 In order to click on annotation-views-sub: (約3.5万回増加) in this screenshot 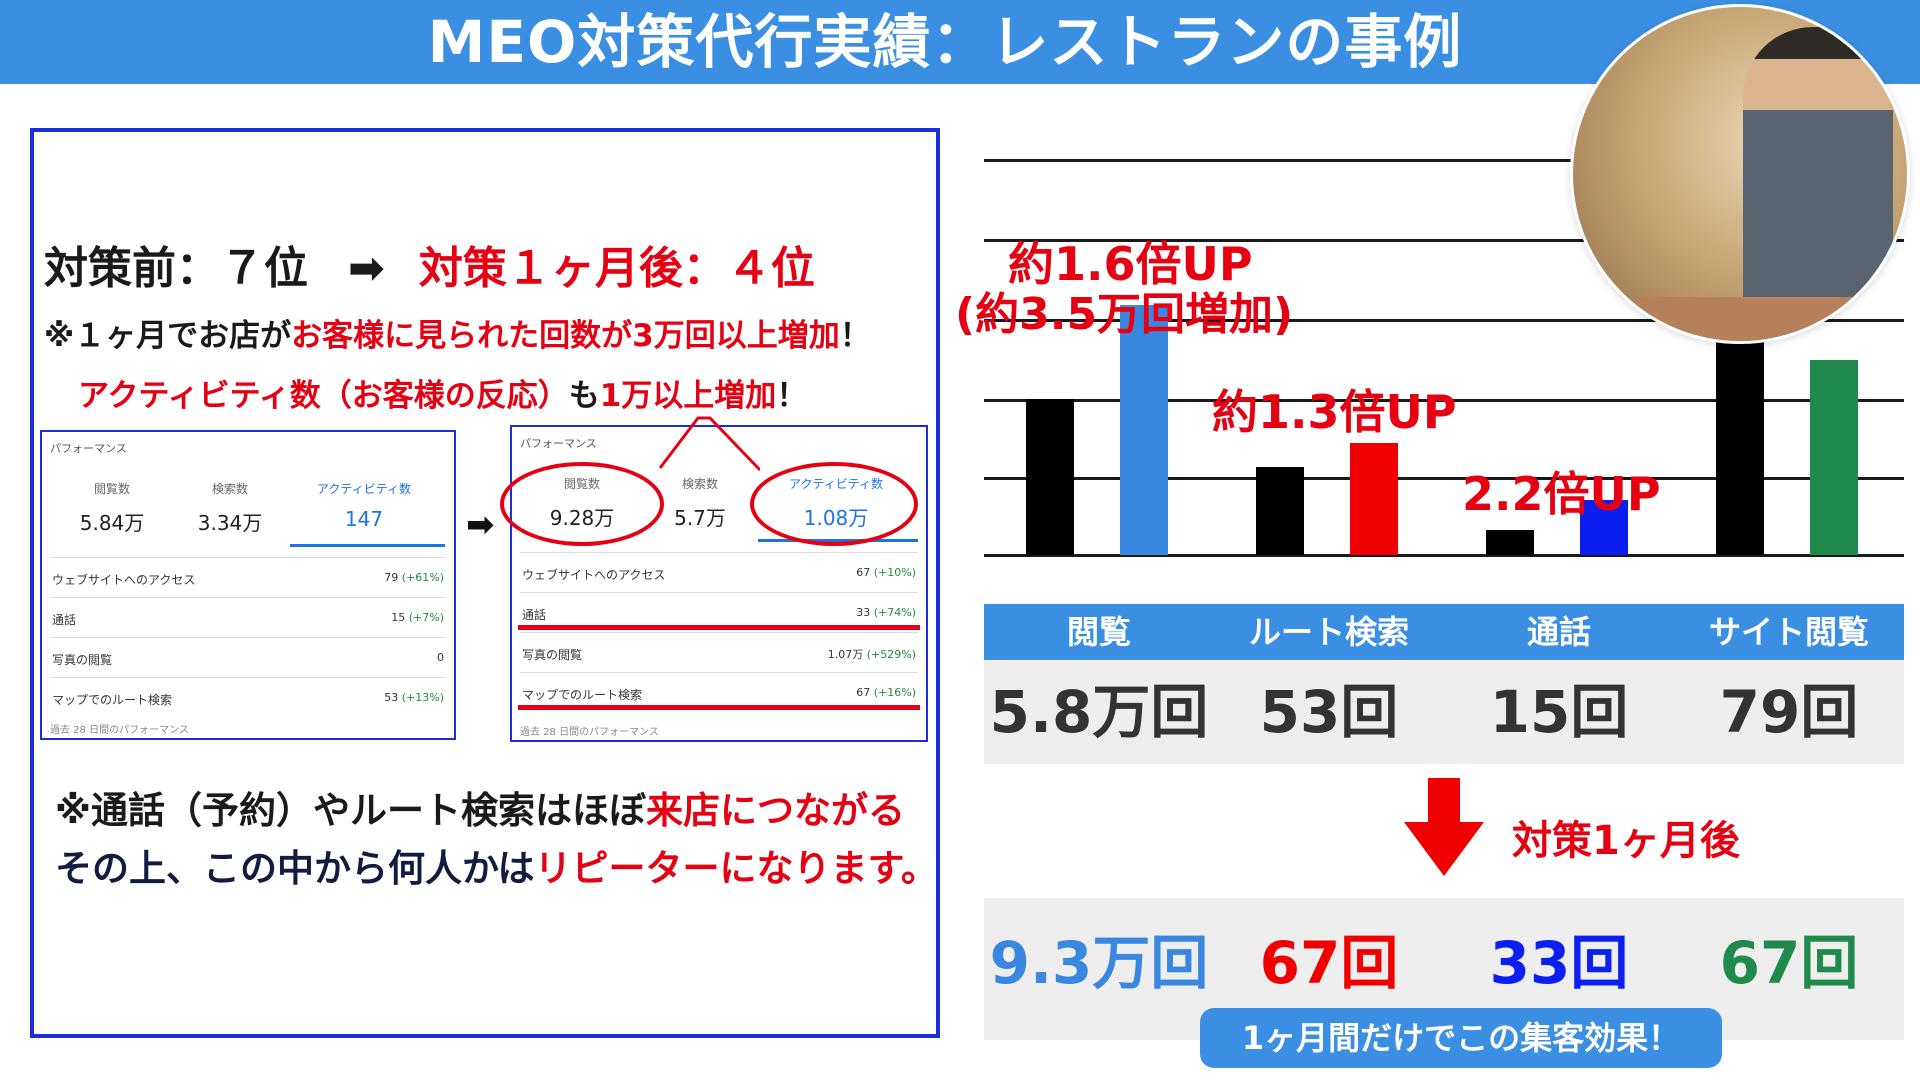, I will do `click(1124, 314)`.